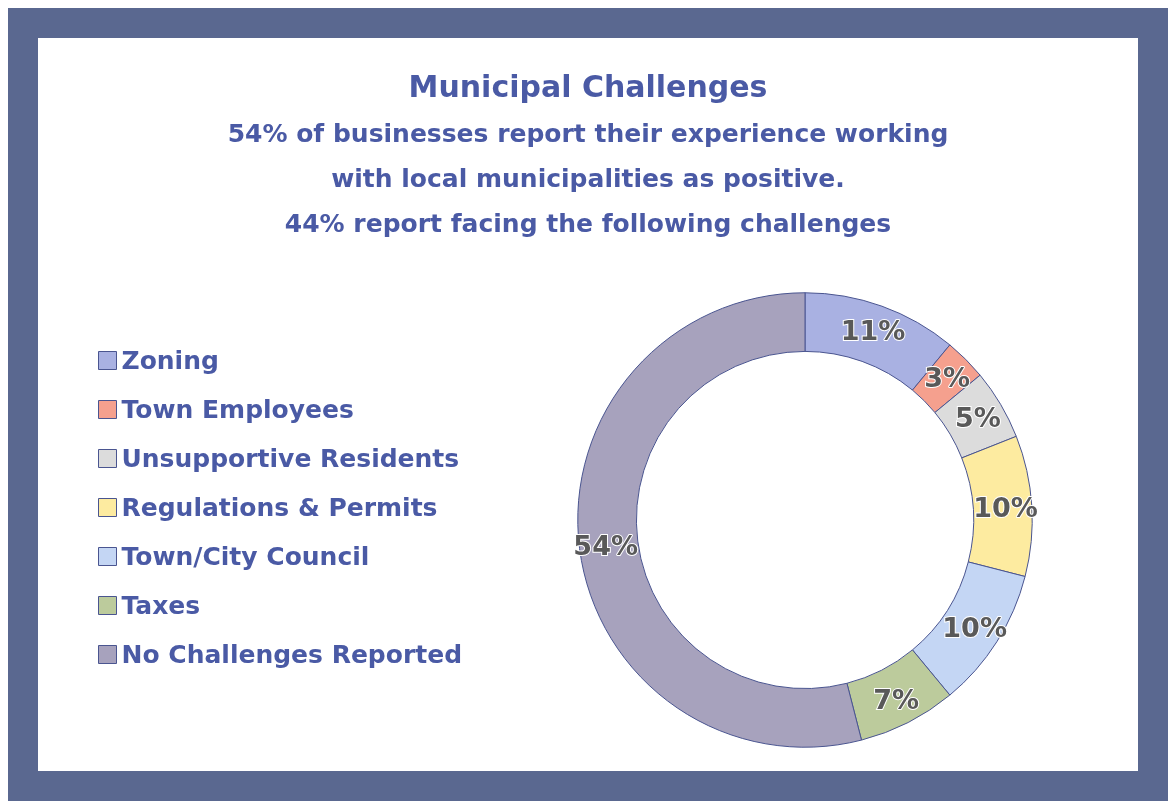  Describe the element at coordinates (896, 699) in the screenshot. I see `data-label: 7%` at that location.